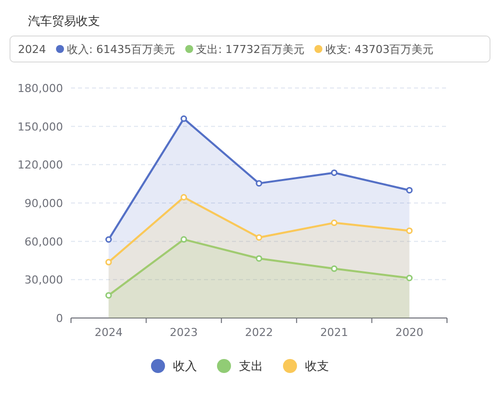 The width and height of the screenshot is (500, 398). I want to click on legend-label: 收入, so click(185, 366).